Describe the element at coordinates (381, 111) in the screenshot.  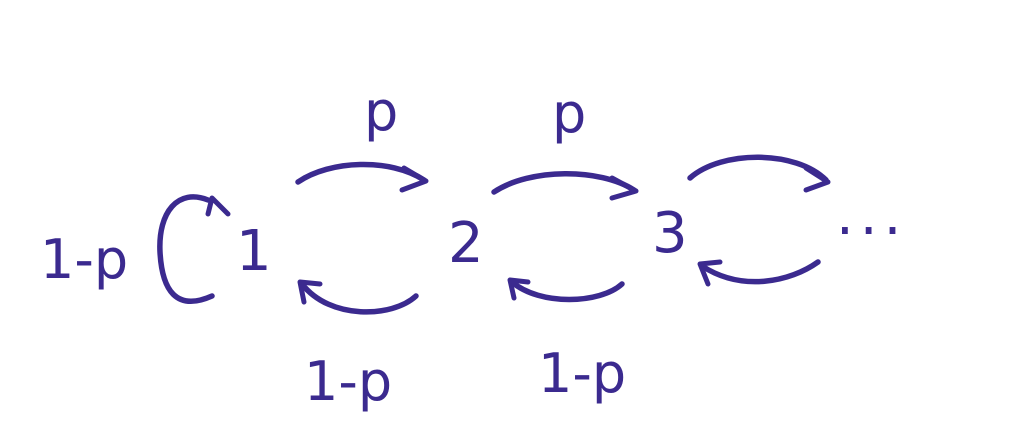
I see `forward-label-1-2: p` at that location.